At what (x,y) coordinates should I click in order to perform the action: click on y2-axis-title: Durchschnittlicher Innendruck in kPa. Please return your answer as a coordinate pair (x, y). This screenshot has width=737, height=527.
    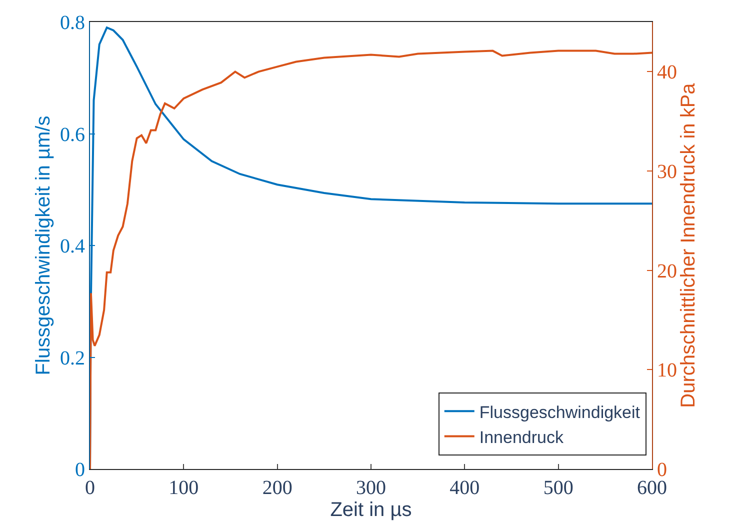
    Looking at the image, I should click on (689, 245).